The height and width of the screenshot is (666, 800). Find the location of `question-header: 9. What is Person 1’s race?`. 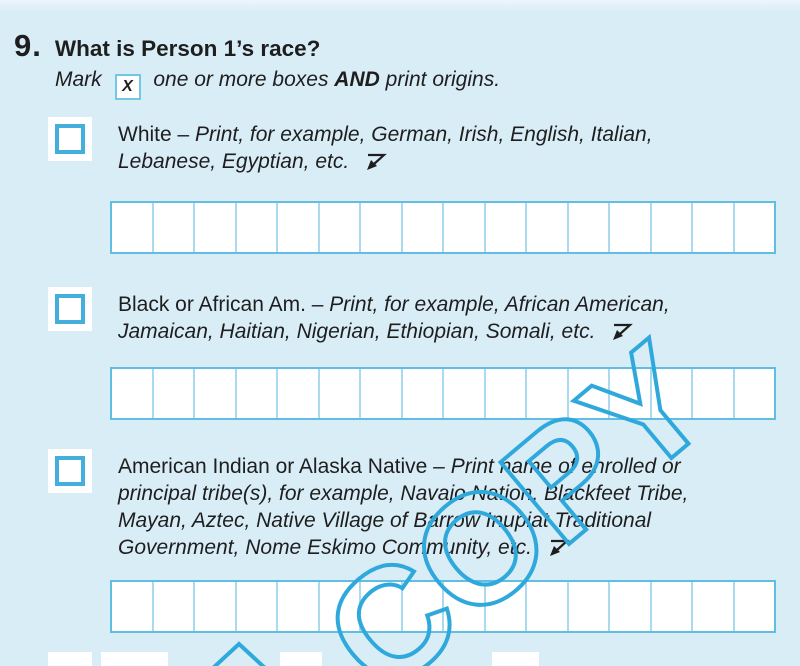

question-header: 9. What is Person 1’s race? is located at coordinates (167, 46).